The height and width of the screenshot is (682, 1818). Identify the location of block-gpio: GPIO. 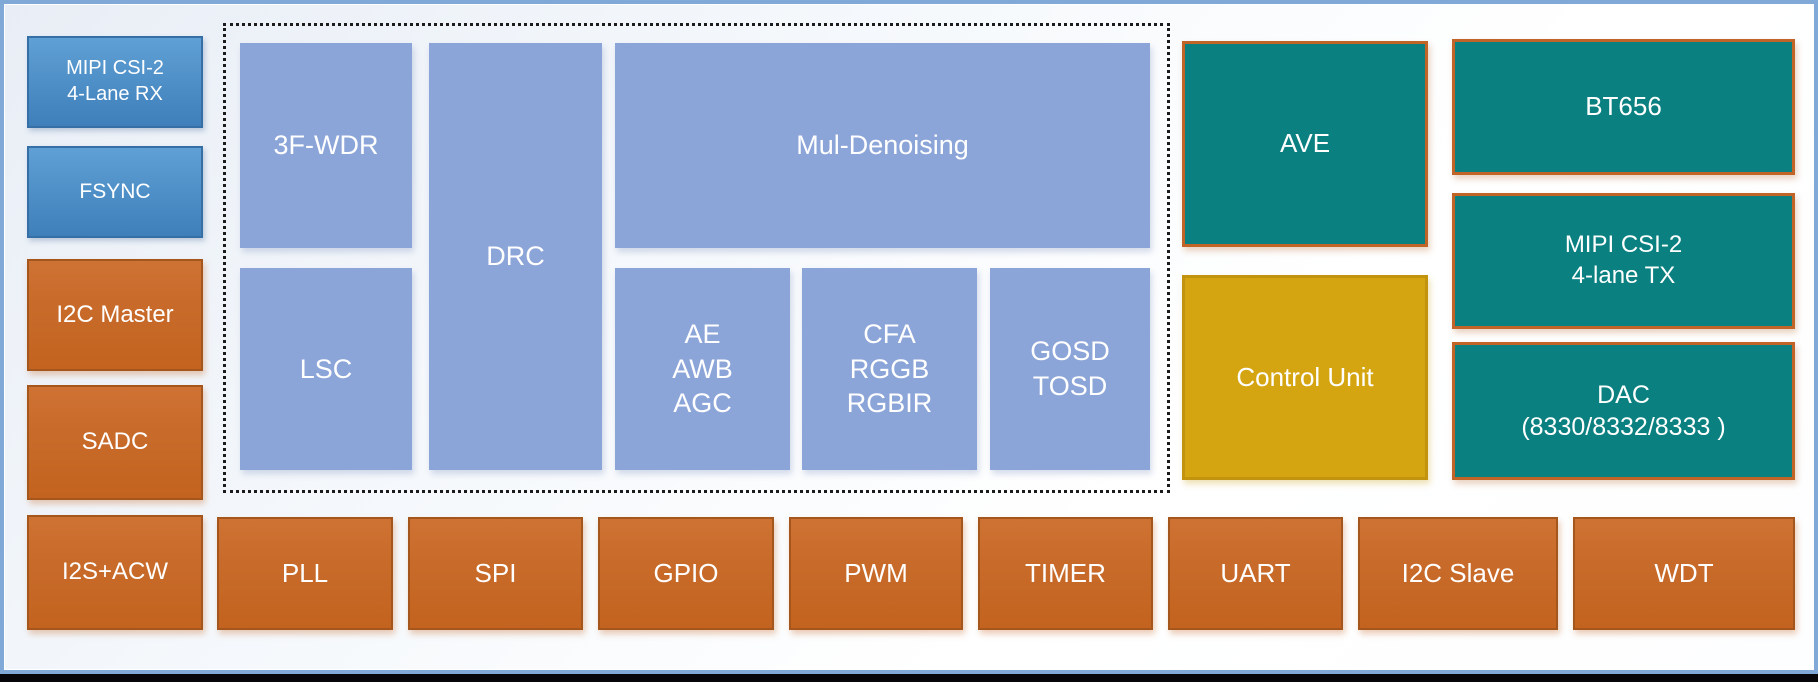
(686, 573).